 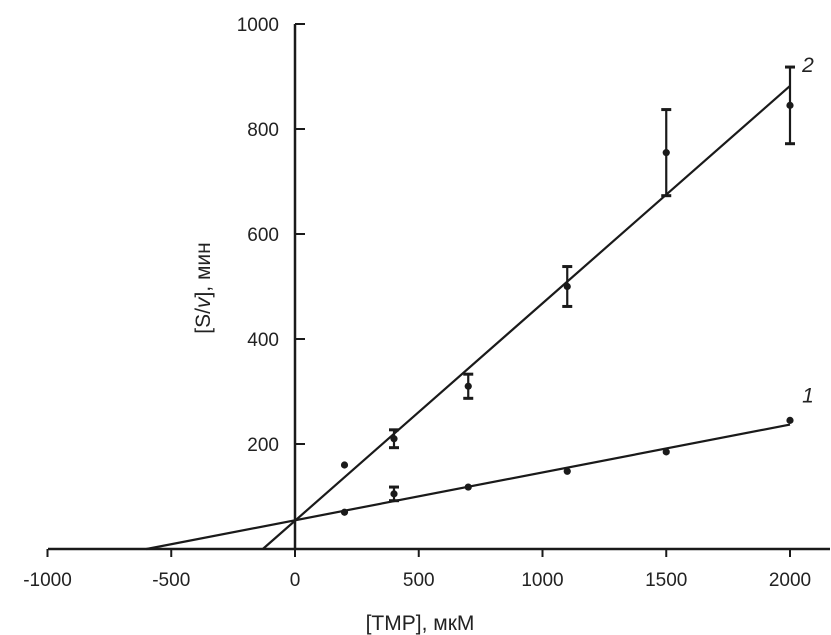 I want to click on x-tick-label: 0, so click(x=295, y=580).